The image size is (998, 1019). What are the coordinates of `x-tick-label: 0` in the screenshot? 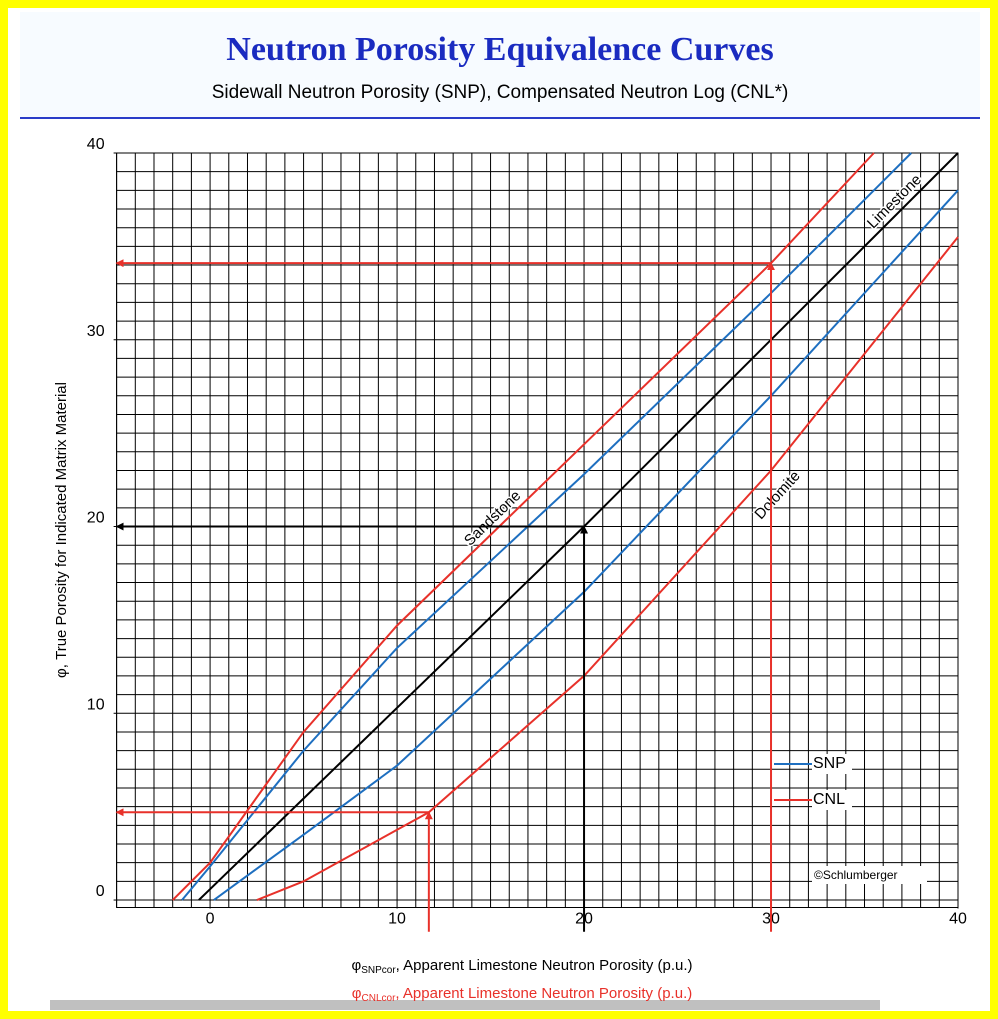 It's located at (210, 919).